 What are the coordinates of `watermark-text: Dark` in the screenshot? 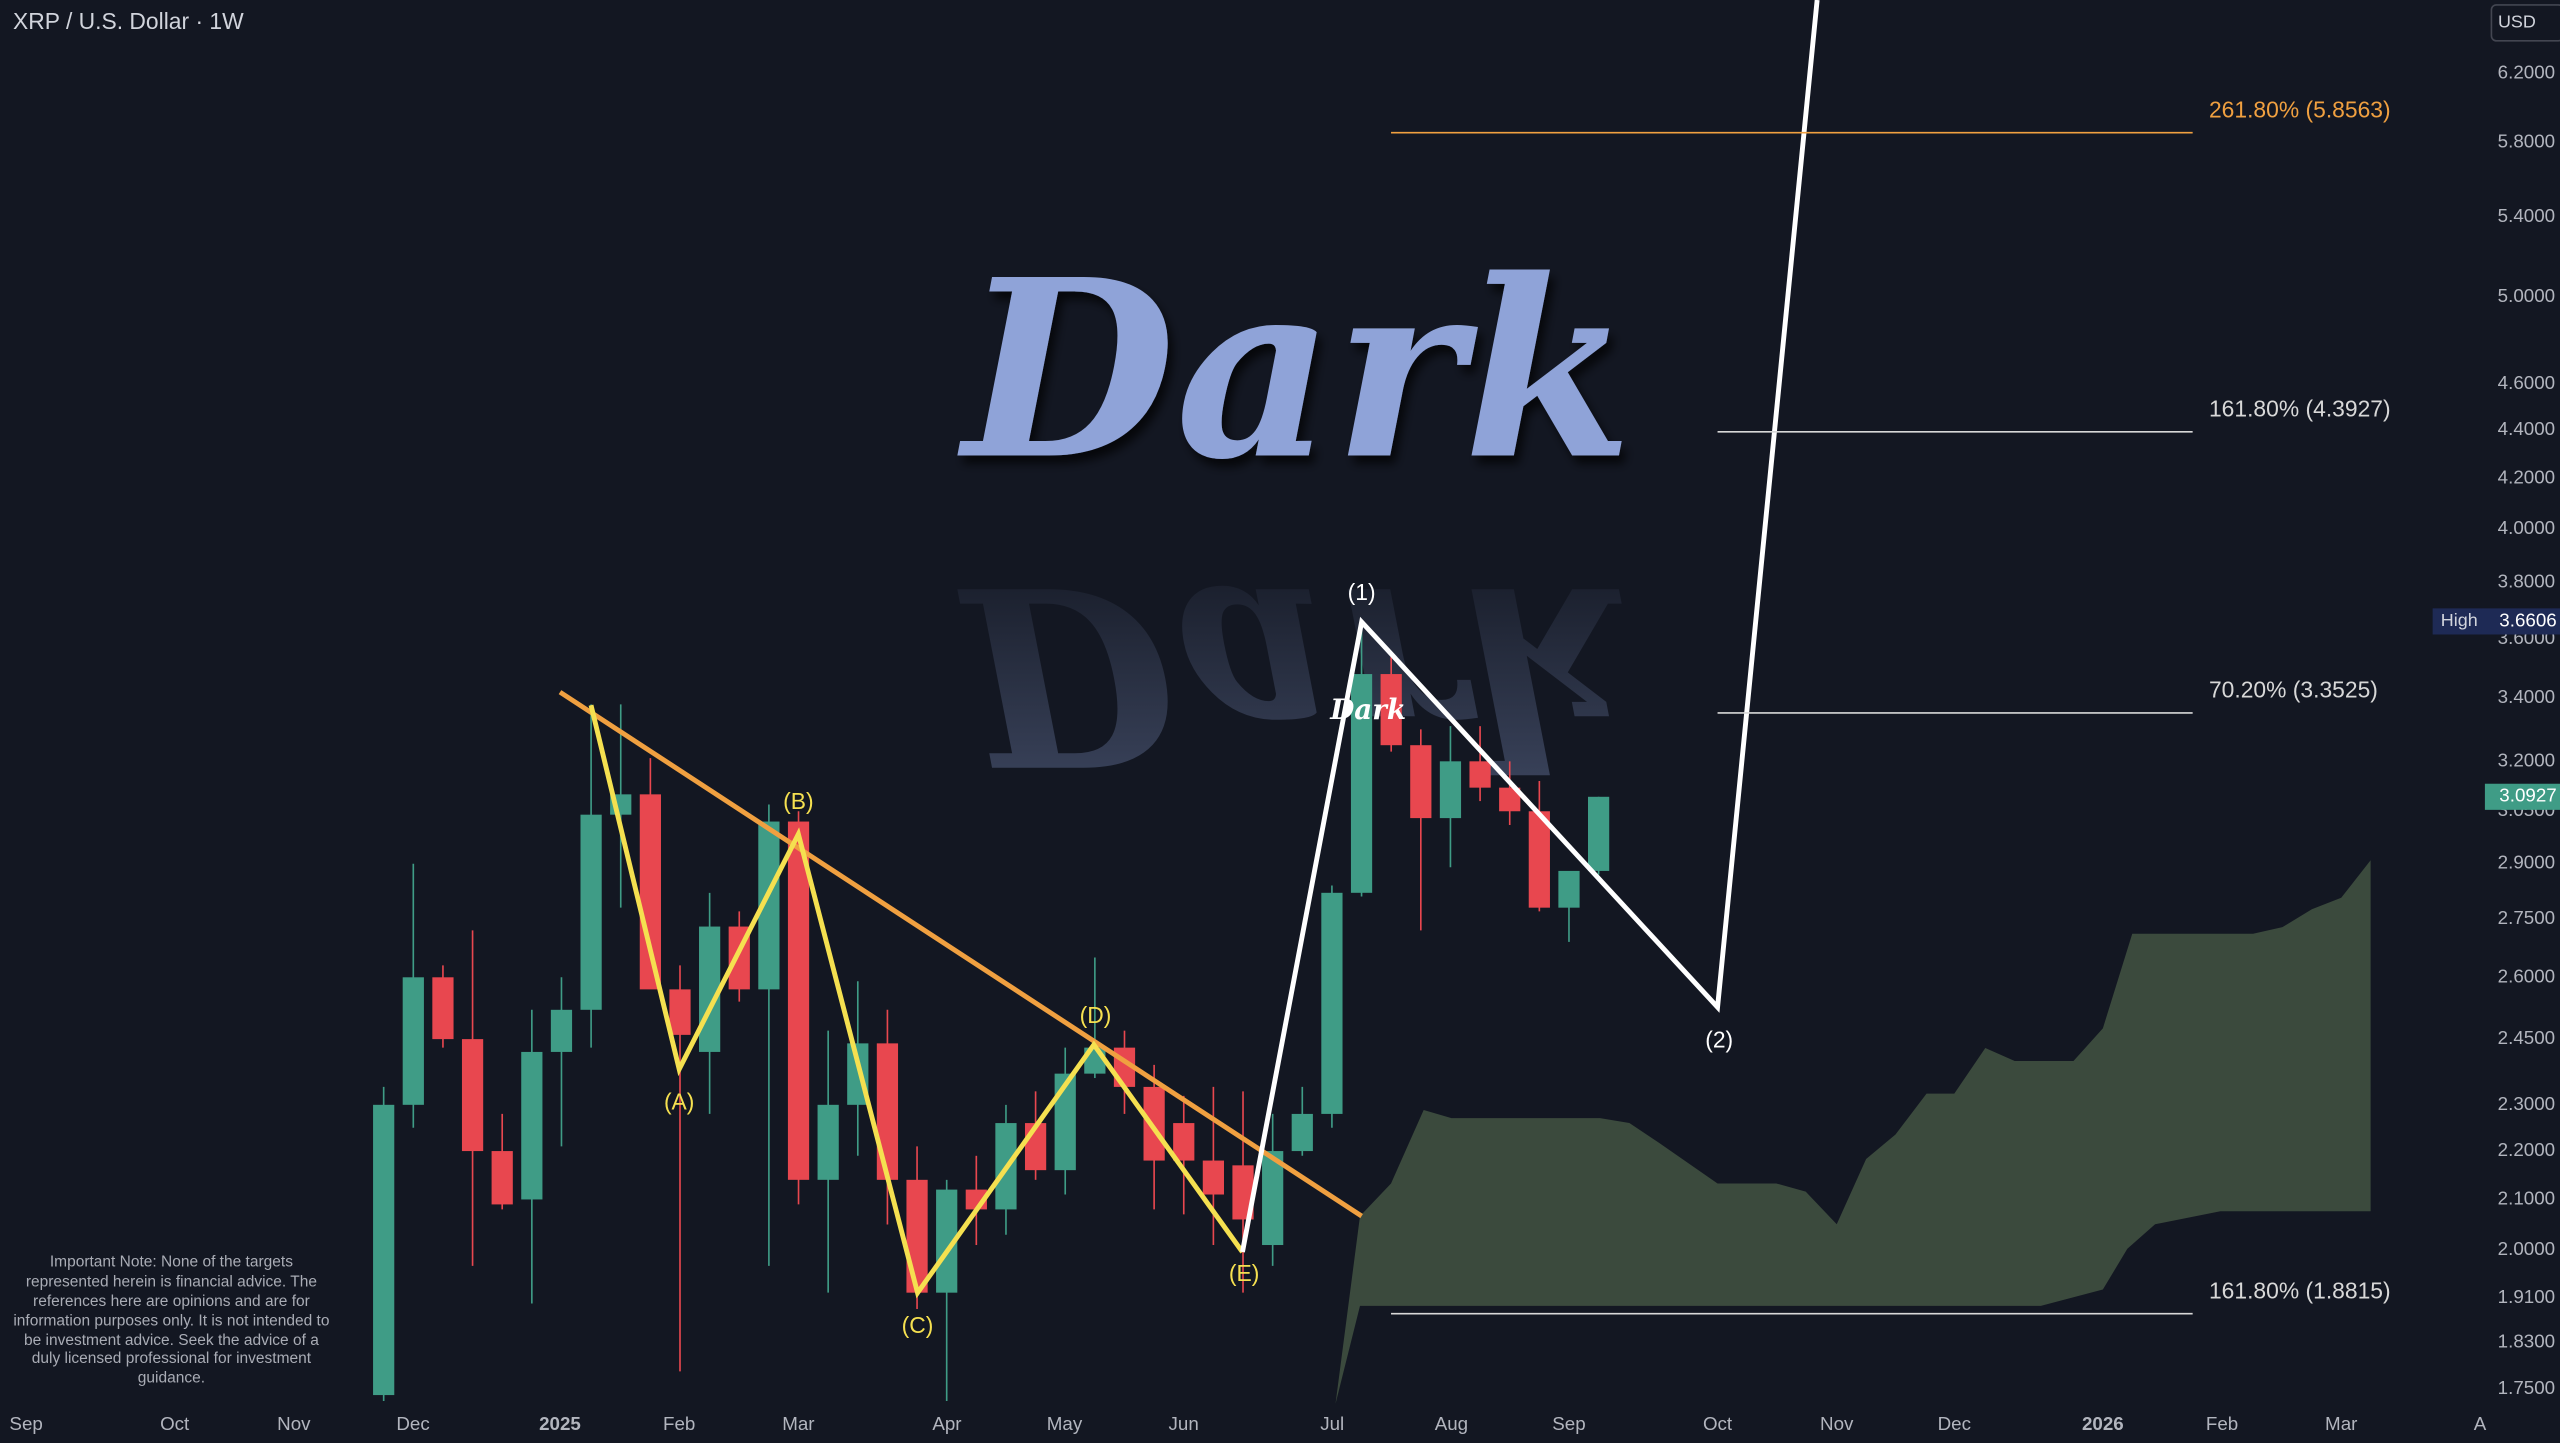 It's located at (1295, 370).